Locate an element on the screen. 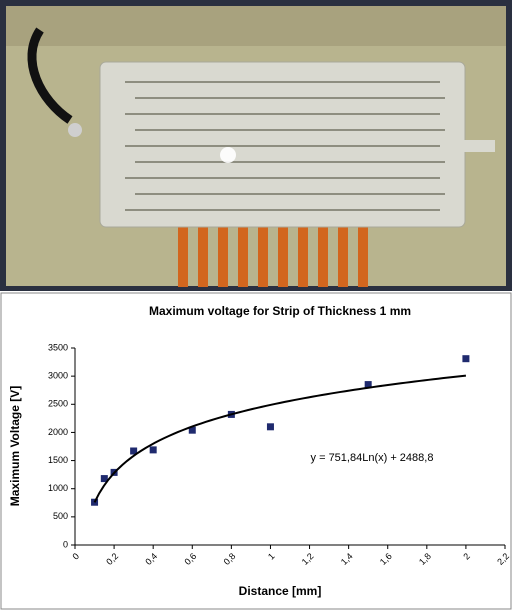 The width and height of the screenshot is (512, 610). x-axis-label: Distance [mm] is located at coordinates (280, 591).